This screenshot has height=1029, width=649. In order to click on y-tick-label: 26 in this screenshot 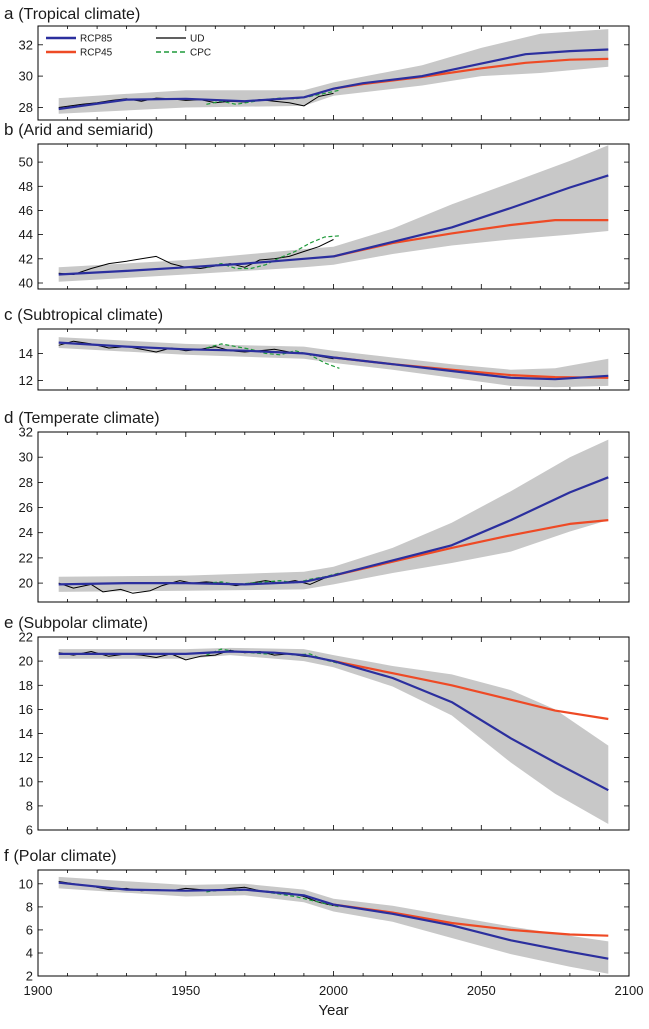, I will do `click(26, 507)`.